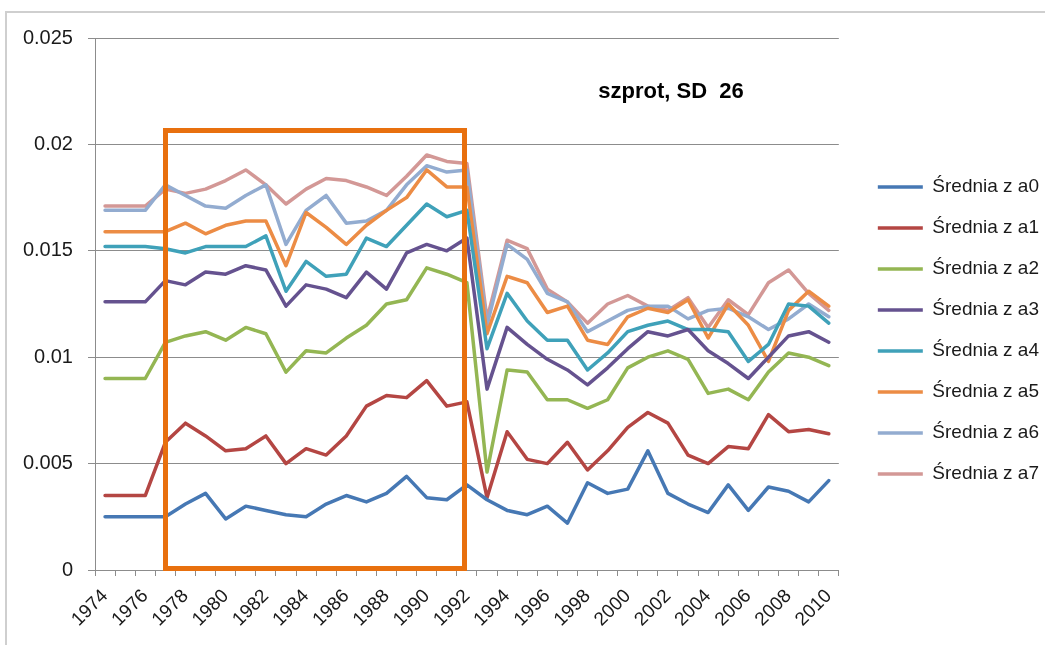  I want to click on text: szprot, SD 26, so click(671, 91).